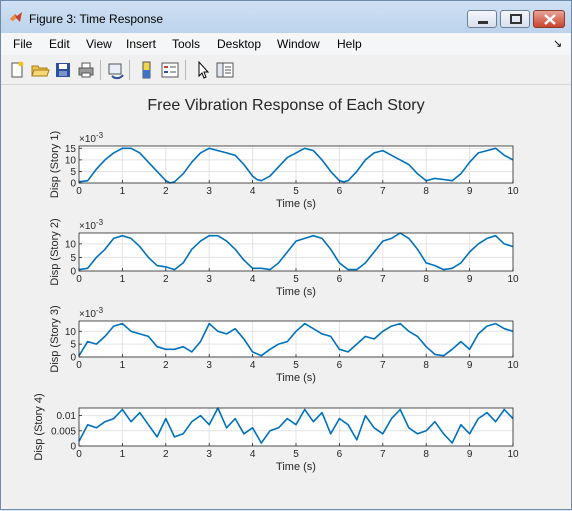 Image resolution: width=572 pixels, height=511 pixels. I want to click on save-icon, so click(63, 70).